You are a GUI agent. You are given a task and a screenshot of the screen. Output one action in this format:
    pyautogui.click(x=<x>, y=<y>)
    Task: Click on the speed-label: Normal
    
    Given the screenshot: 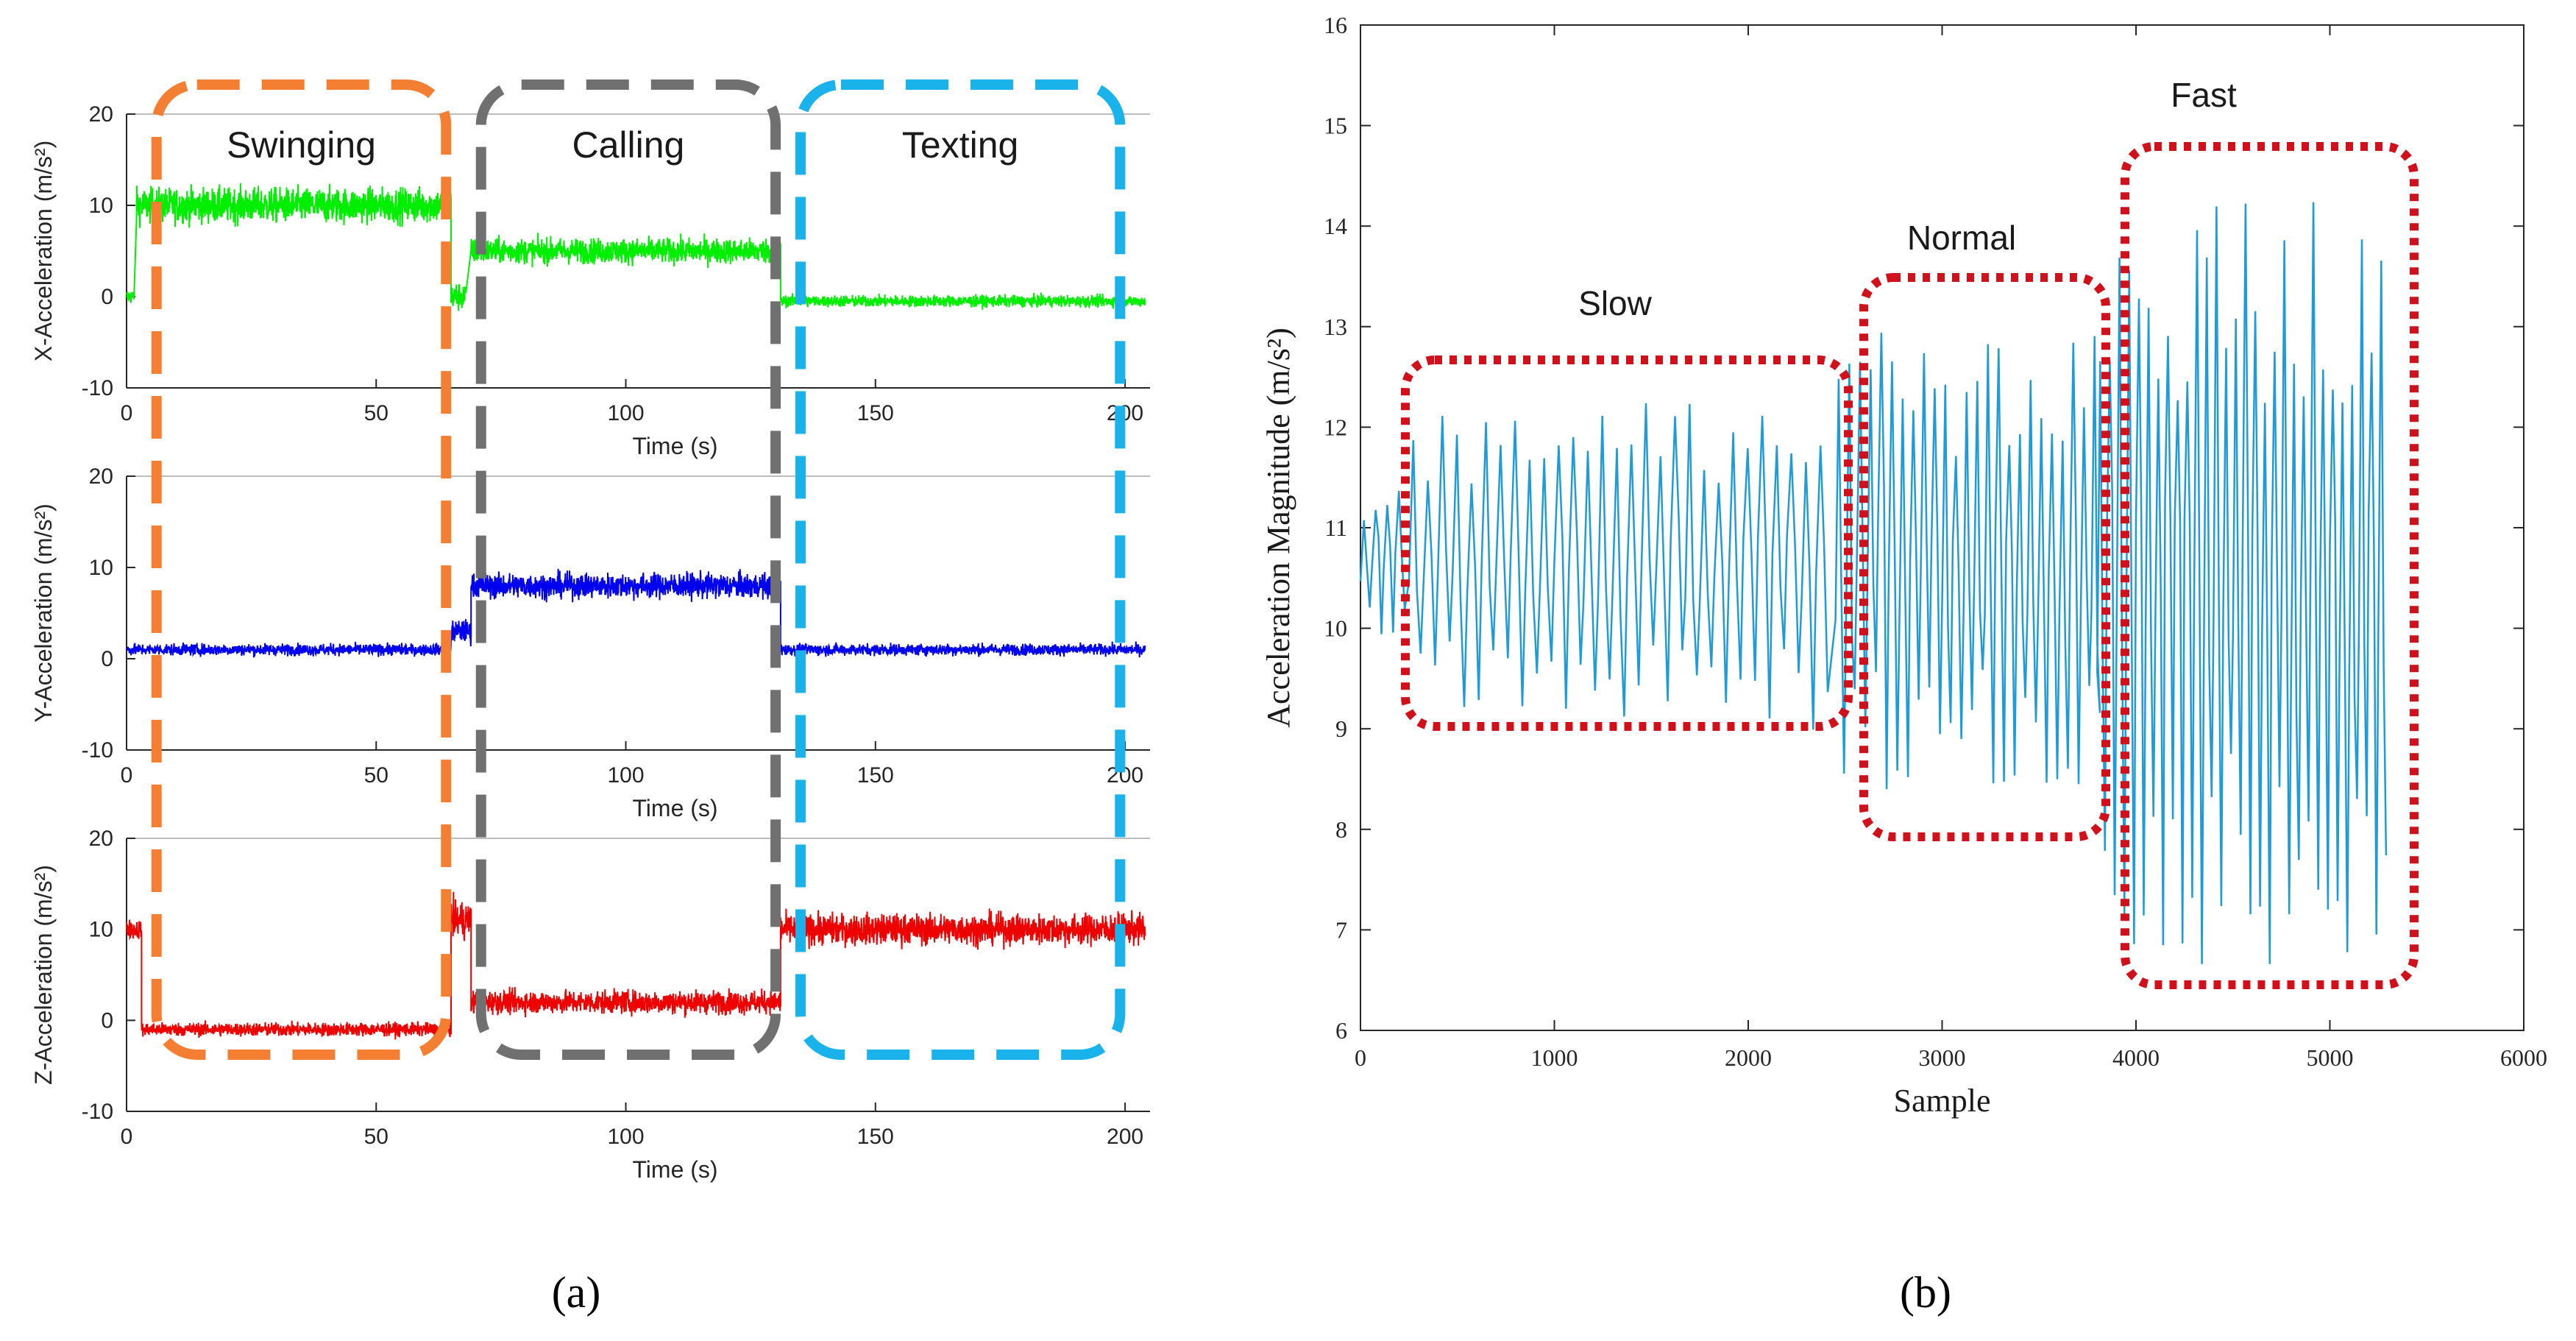 What is the action you would take?
    pyautogui.click(x=1961, y=238)
    